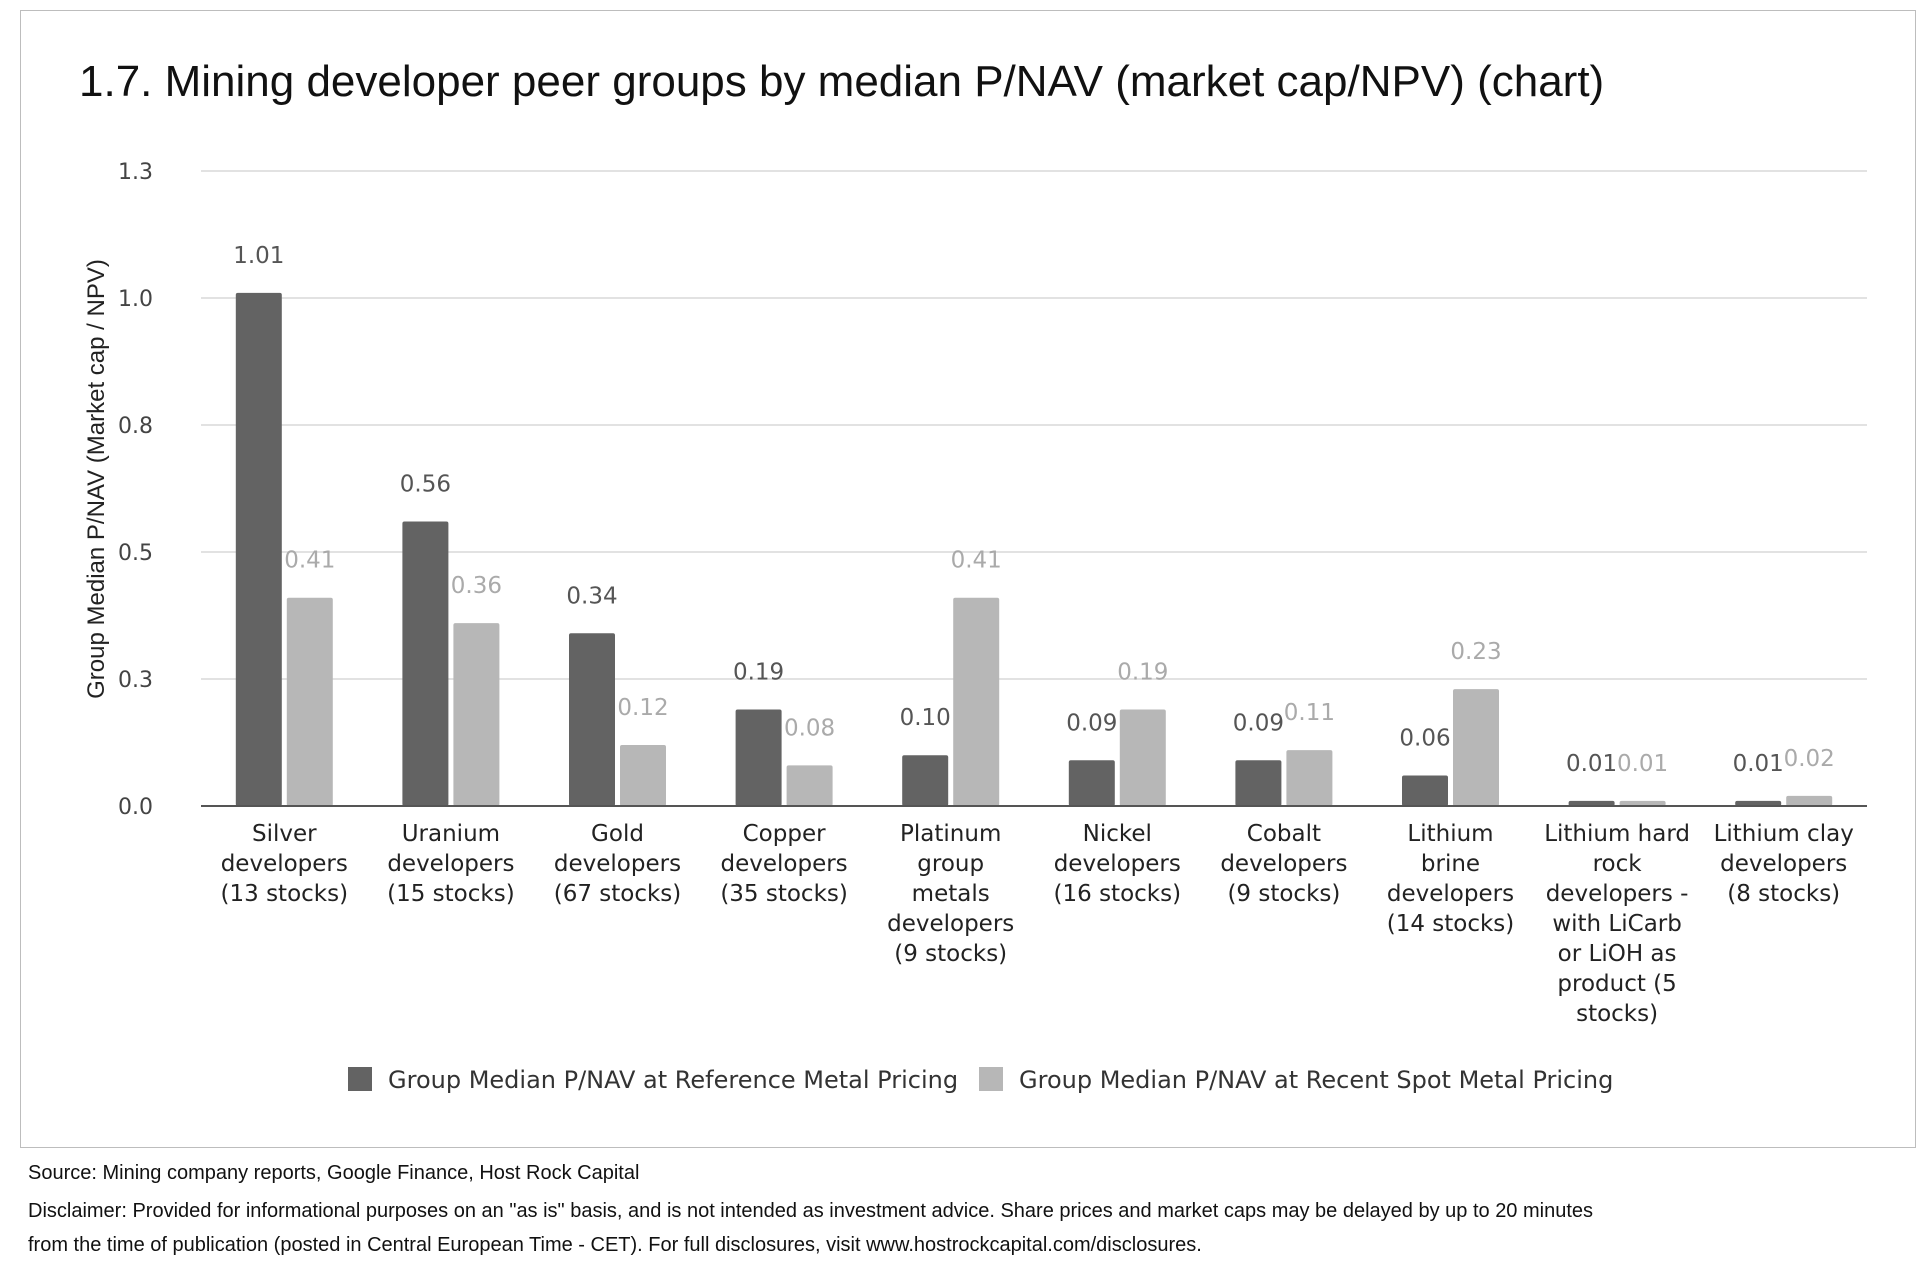 This screenshot has height=1262, width=1920. I want to click on data-label-spot: 0.36, so click(476, 586).